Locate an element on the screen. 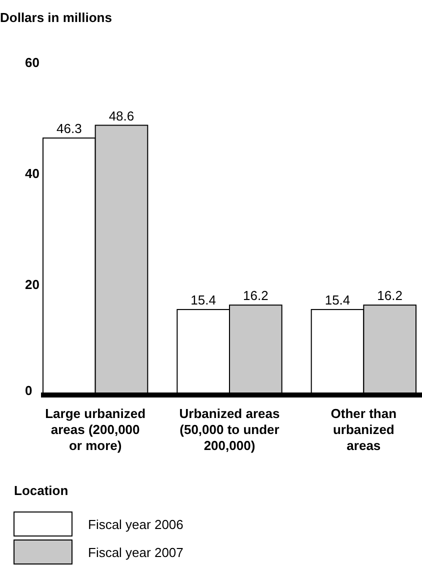 The image size is (422, 568). x-tick-label: Other than urbanized areas is located at coordinates (363, 429).